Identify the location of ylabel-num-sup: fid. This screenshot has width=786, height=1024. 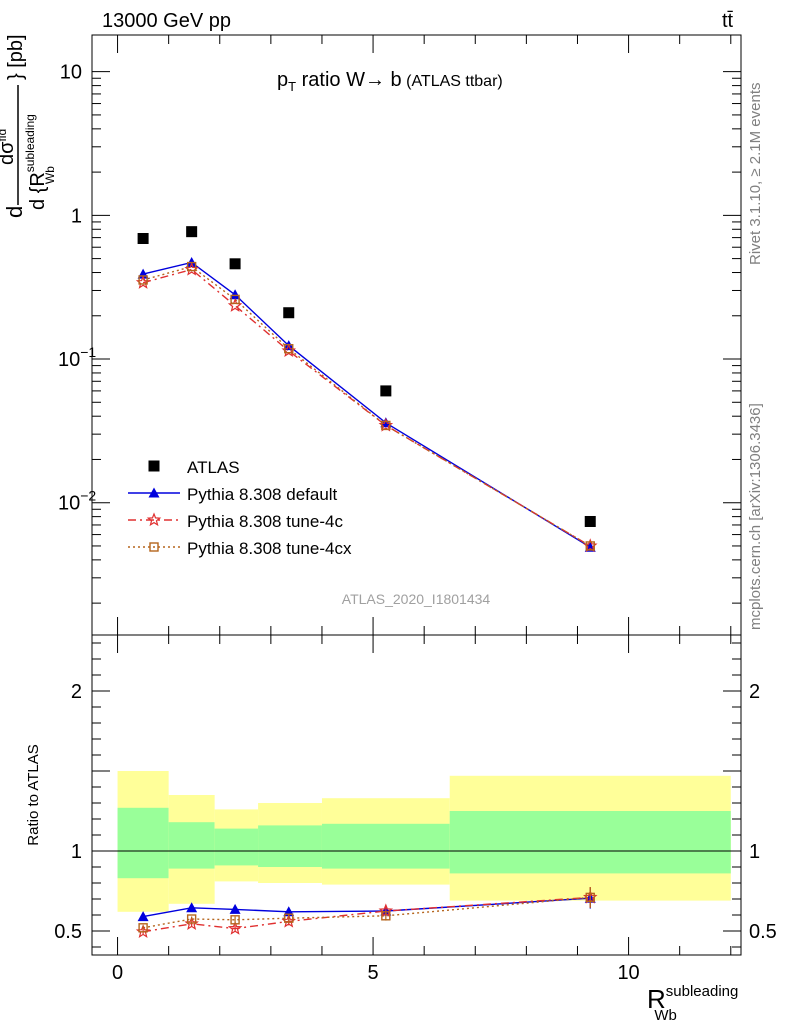
(4, 135).